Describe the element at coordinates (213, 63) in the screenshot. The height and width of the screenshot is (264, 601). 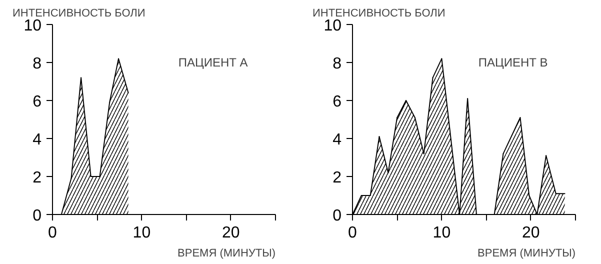
I see `text: ПАЦИЕНТ А` at that location.